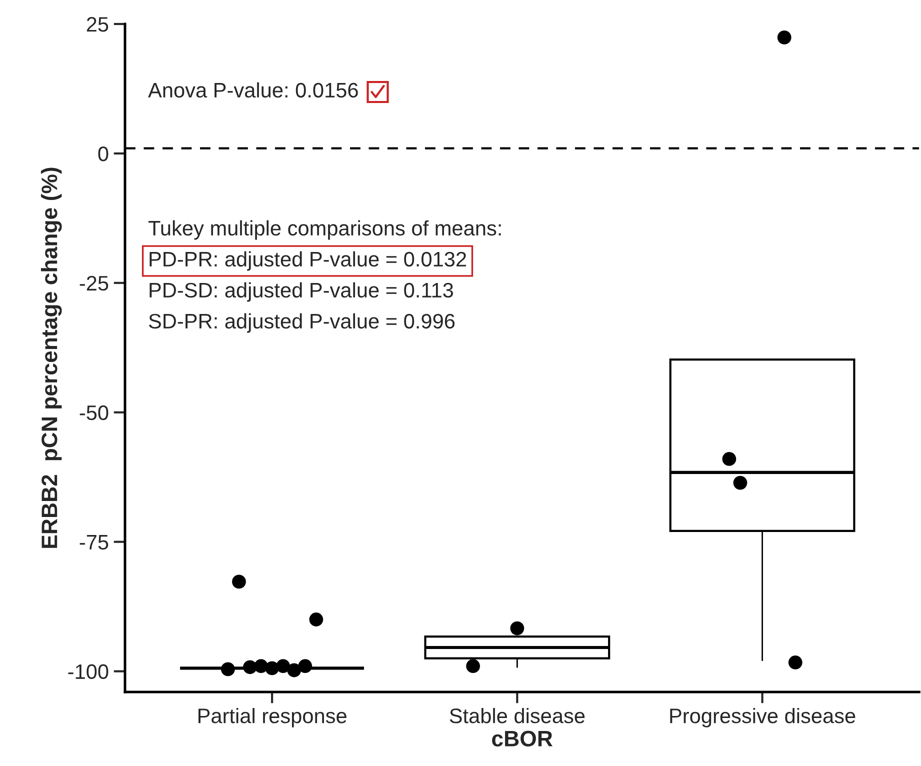 Image resolution: width=921 pixels, height=766 pixels. What do you see at coordinates (94, 542) in the screenshot?
I see `y-tick-label: -75` at bounding box center [94, 542].